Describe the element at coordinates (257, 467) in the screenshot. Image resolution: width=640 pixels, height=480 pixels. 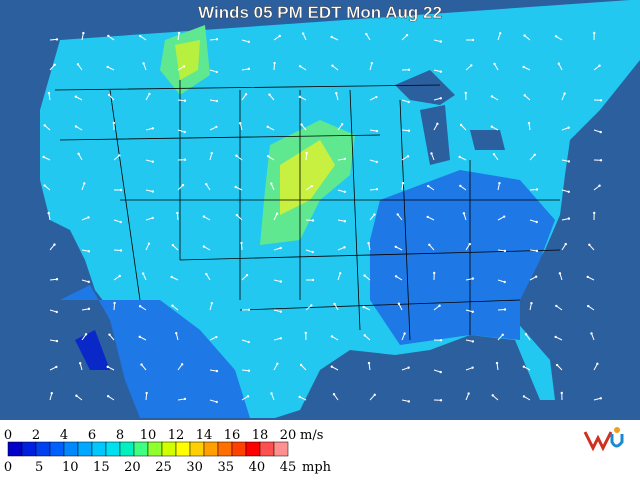
I see `mph-label: 40` at that location.